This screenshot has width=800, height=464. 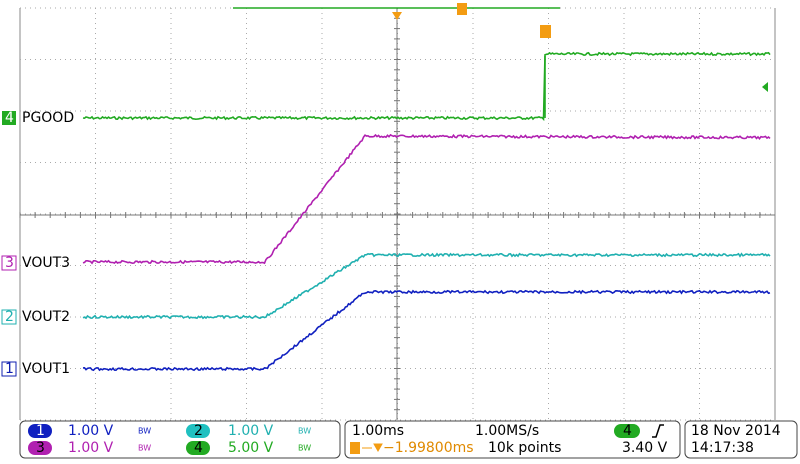 I want to click on trigger-channel-badge, so click(x=627, y=431).